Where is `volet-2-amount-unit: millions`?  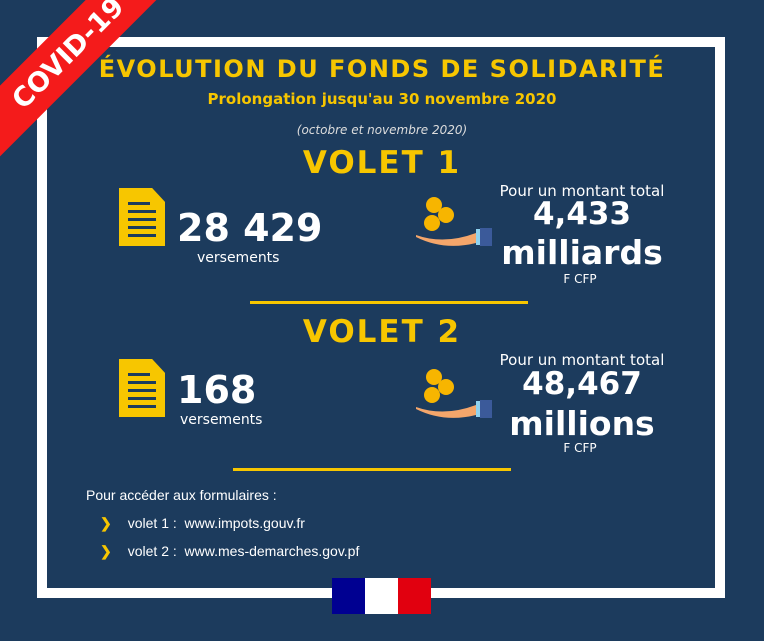
volet-2-amount-unit: millions is located at coordinates (582, 423).